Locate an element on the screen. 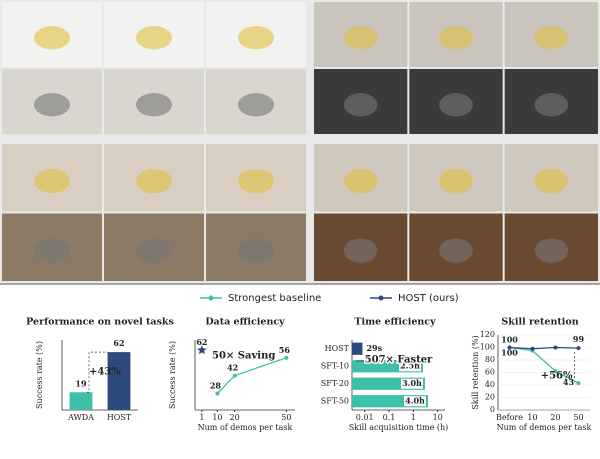 This screenshot has height=459, width=600. annotation: +43% is located at coordinates (105, 372).